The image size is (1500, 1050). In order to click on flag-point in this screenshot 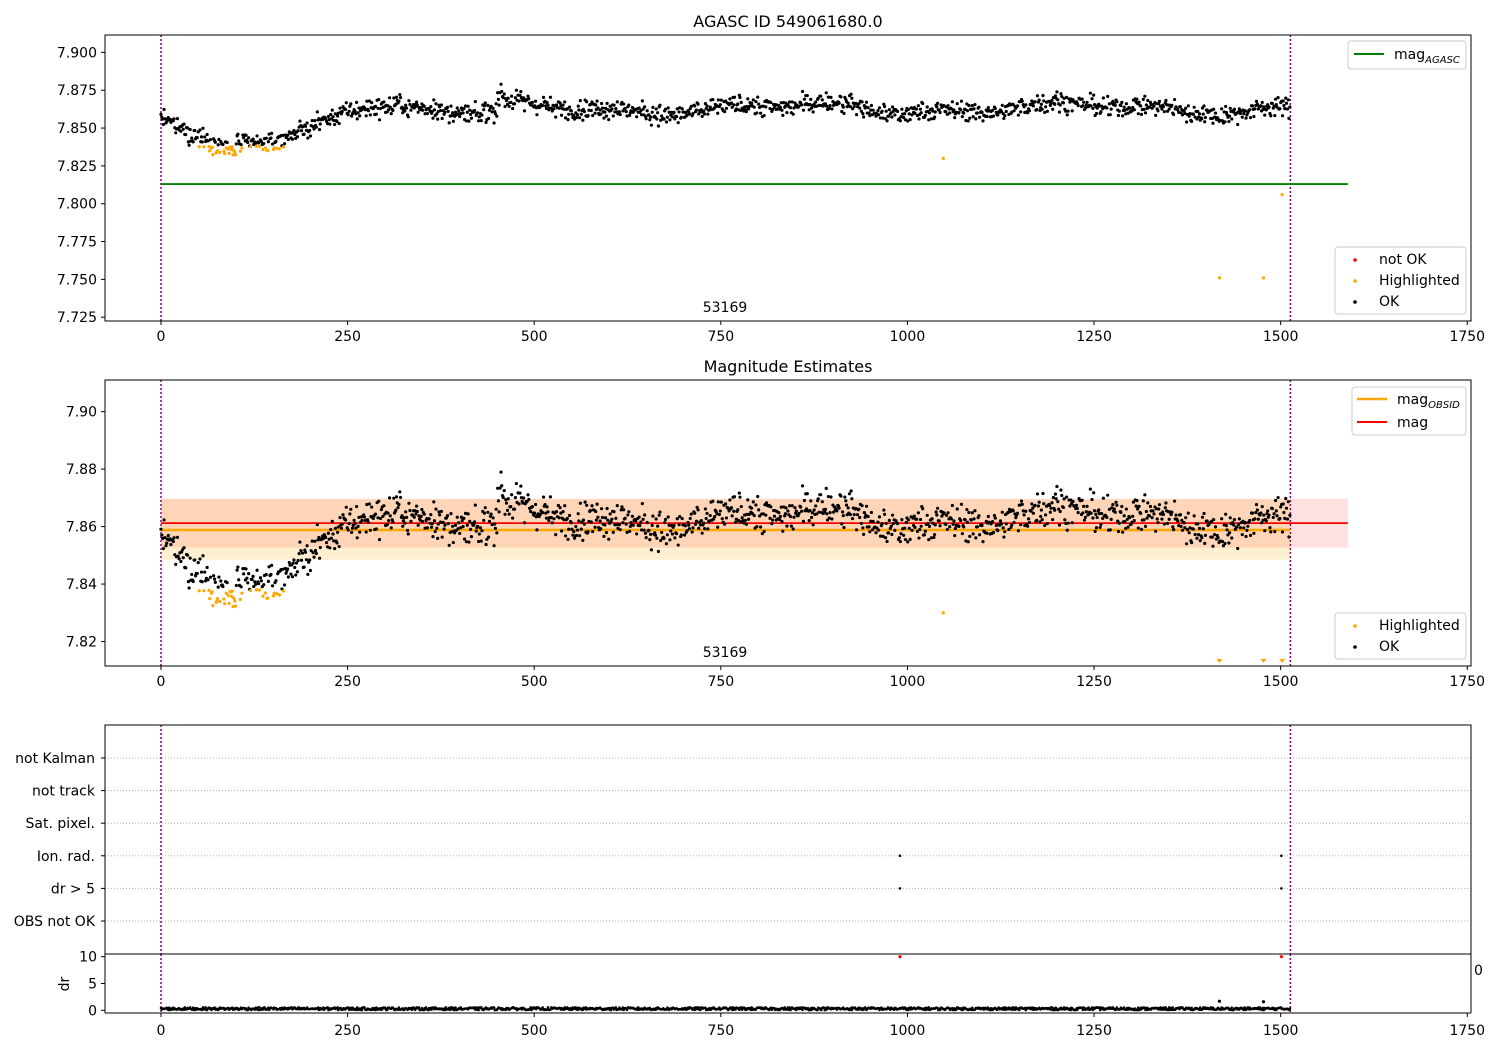, I will do `click(900, 888)`.